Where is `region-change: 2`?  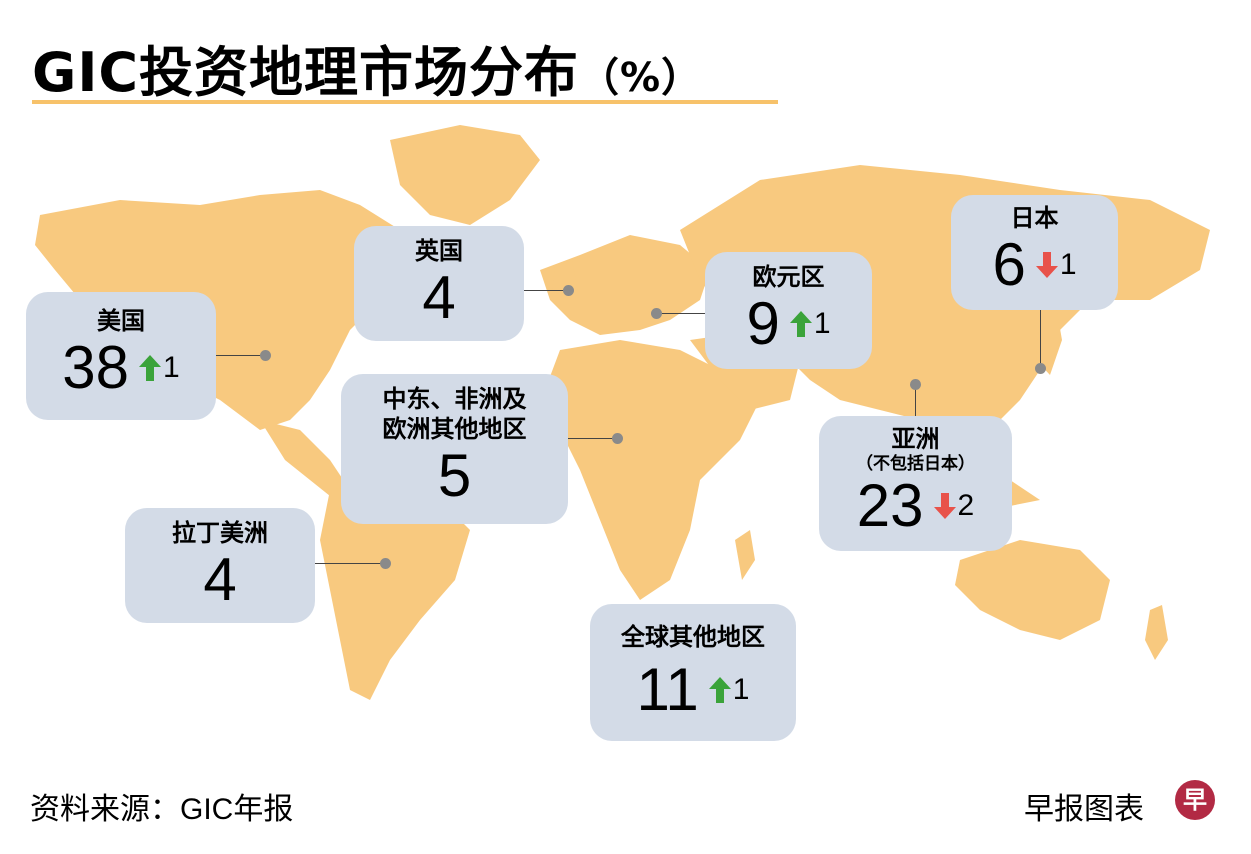
region-change: 2 is located at coordinates (954, 506).